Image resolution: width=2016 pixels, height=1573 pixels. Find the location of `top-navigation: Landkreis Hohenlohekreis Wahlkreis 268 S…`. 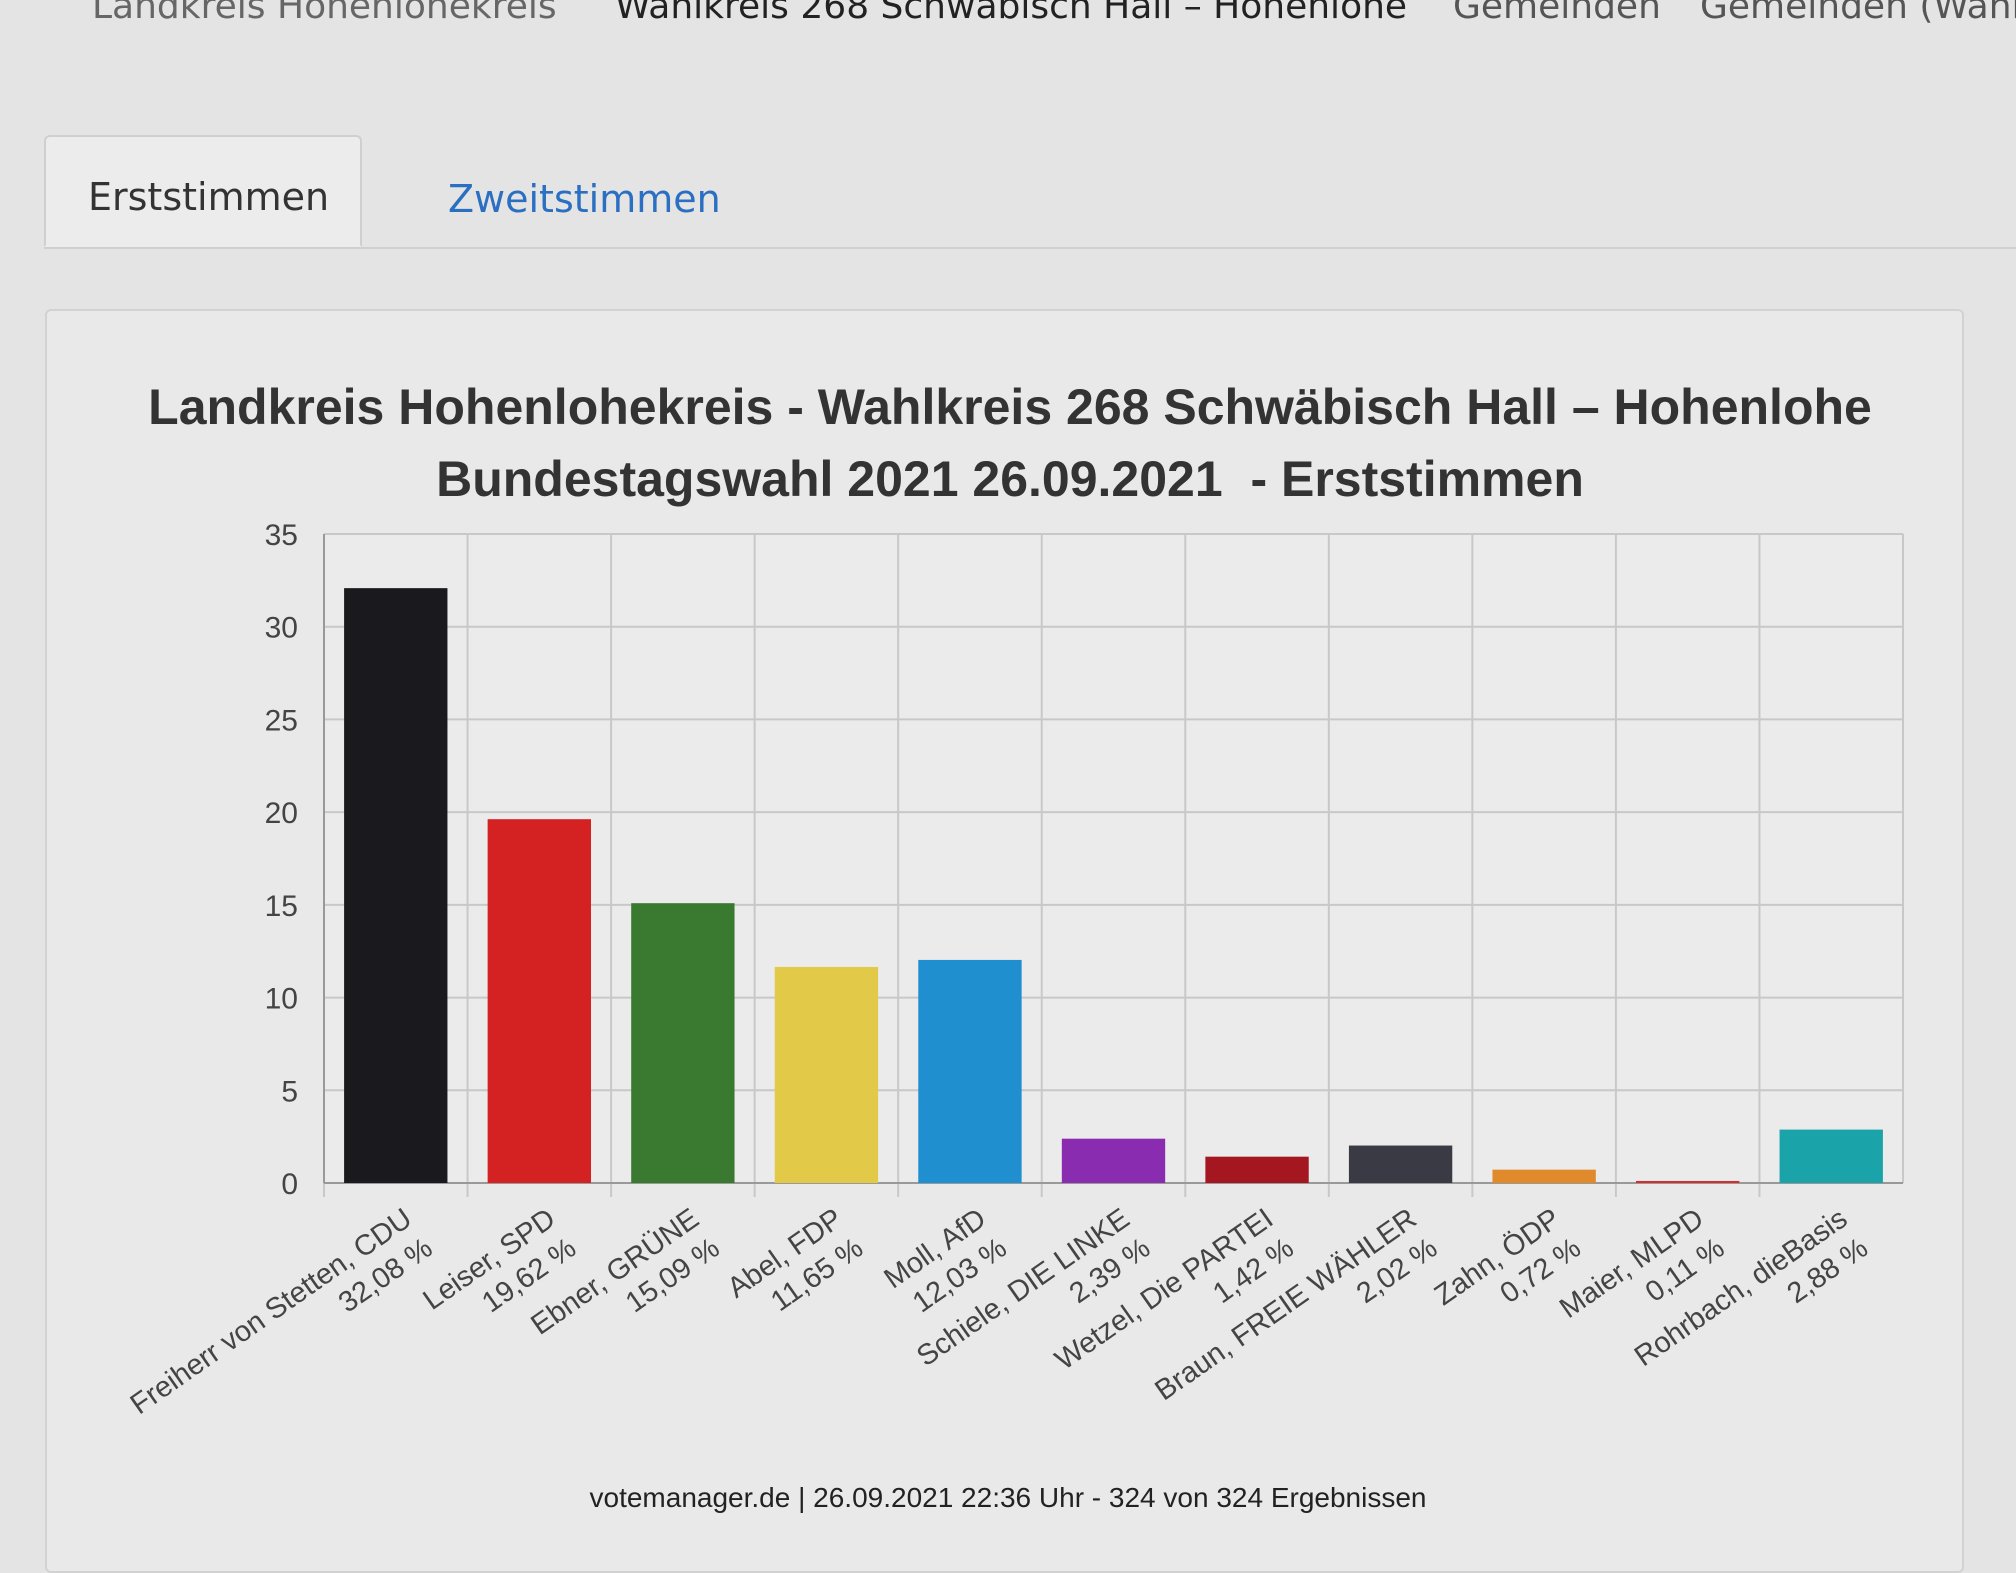

top-navigation: Landkreis Hohenlohekreis Wahlkreis 268 S… is located at coordinates (1008, 28).